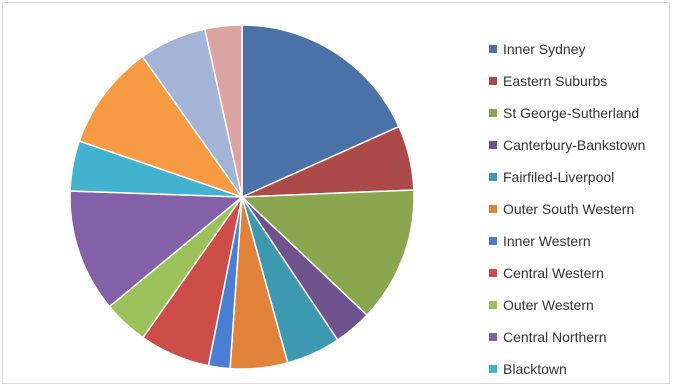 The width and height of the screenshot is (673, 387). Describe the element at coordinates (548, 305) in the screenshot. I see `legend-label: Outer Western` at that location.